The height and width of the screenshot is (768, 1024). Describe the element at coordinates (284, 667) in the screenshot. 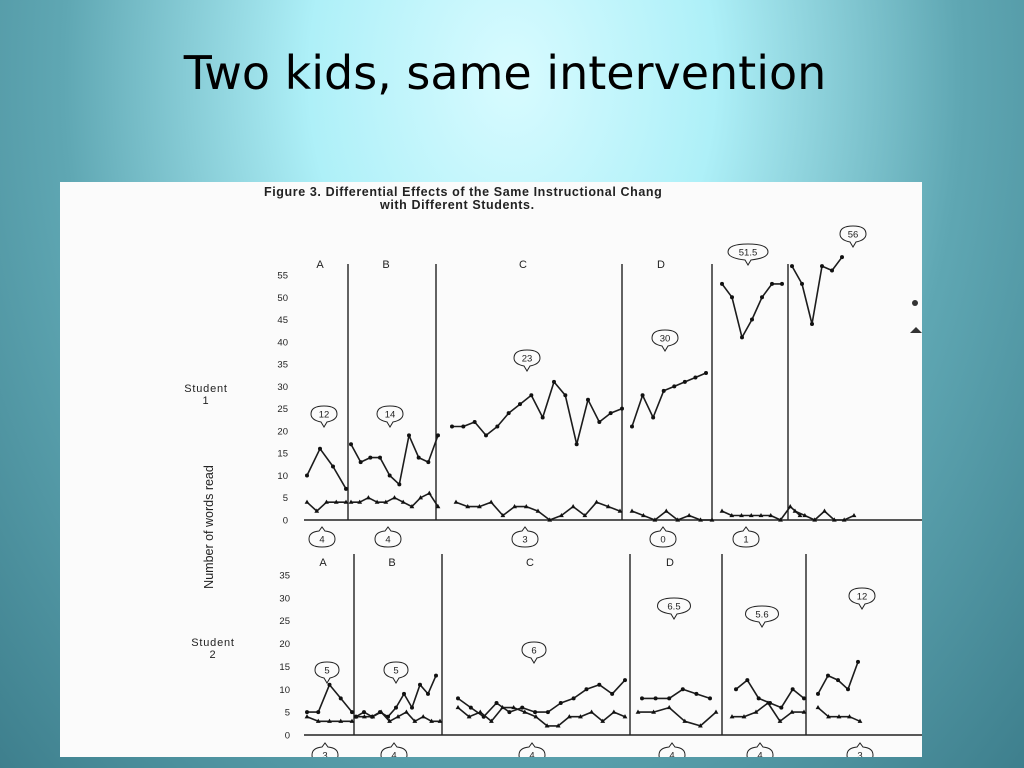

I see `y-tick-label: 15` at that location.